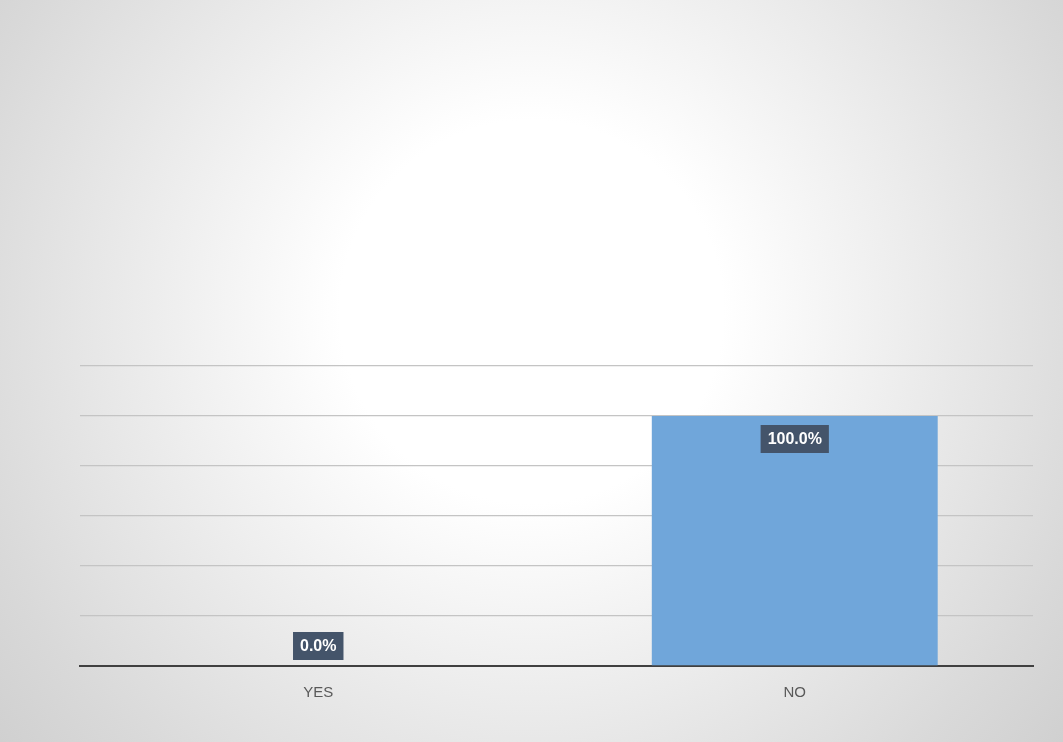 The image size is (1063, 742). What do you see at coordinates (318, 646) in the screenshot?
I see `data-label: 0.0%` at bounding box center [318, 646].